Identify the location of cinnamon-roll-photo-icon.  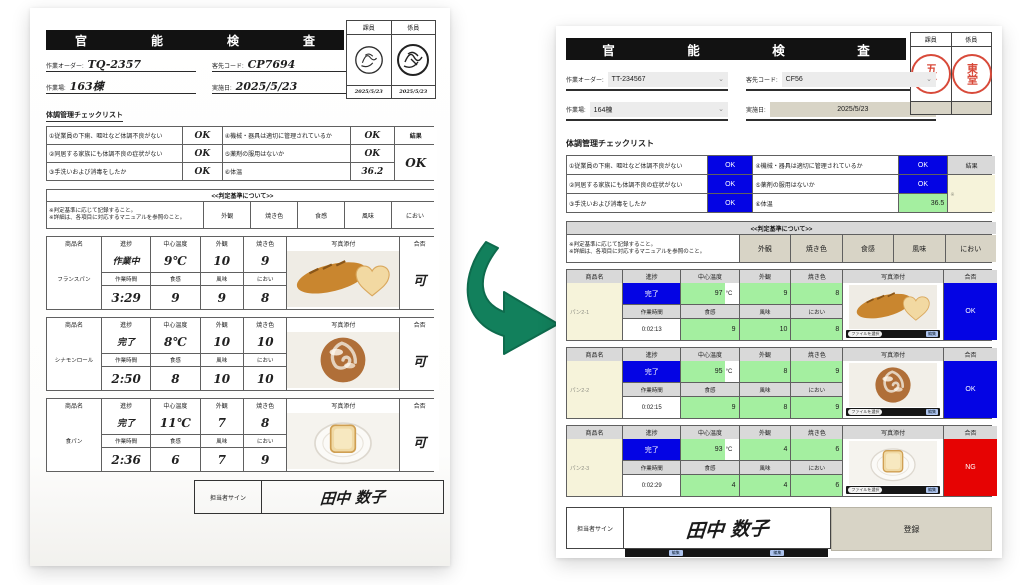
(893, 384).